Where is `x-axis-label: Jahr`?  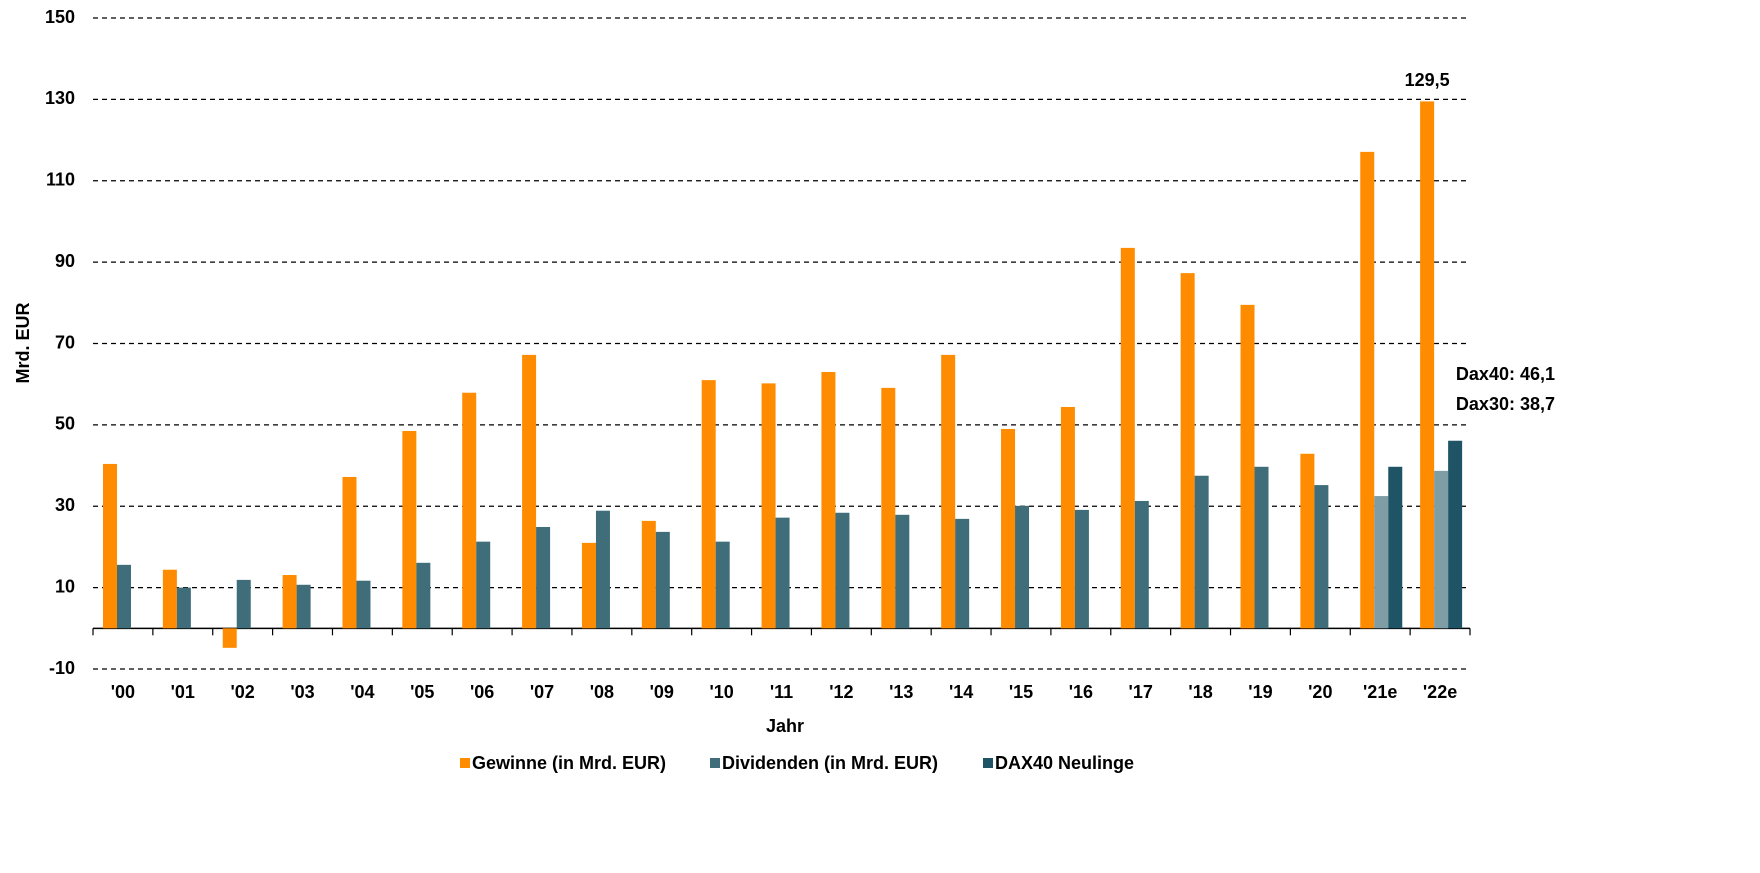
x-axis-label: Jahr is located at coordinates (785, 726).